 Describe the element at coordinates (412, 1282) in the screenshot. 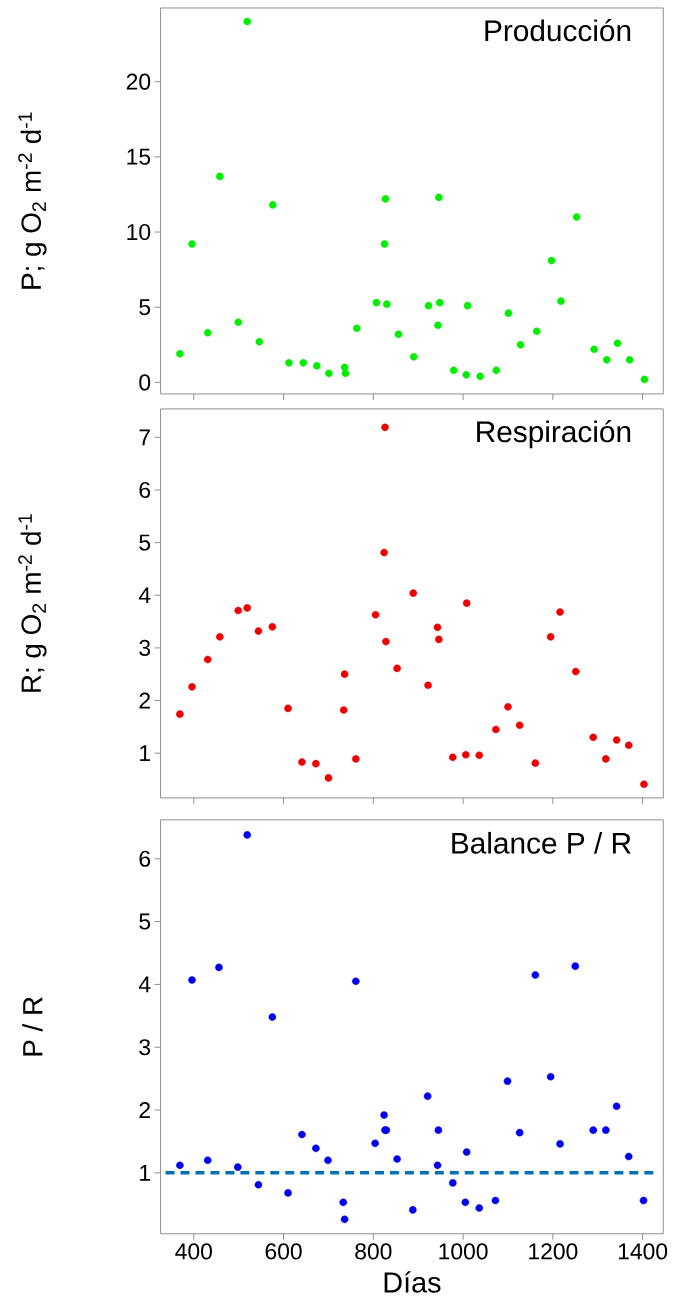

I see `x-axis-title: Días` at that location.